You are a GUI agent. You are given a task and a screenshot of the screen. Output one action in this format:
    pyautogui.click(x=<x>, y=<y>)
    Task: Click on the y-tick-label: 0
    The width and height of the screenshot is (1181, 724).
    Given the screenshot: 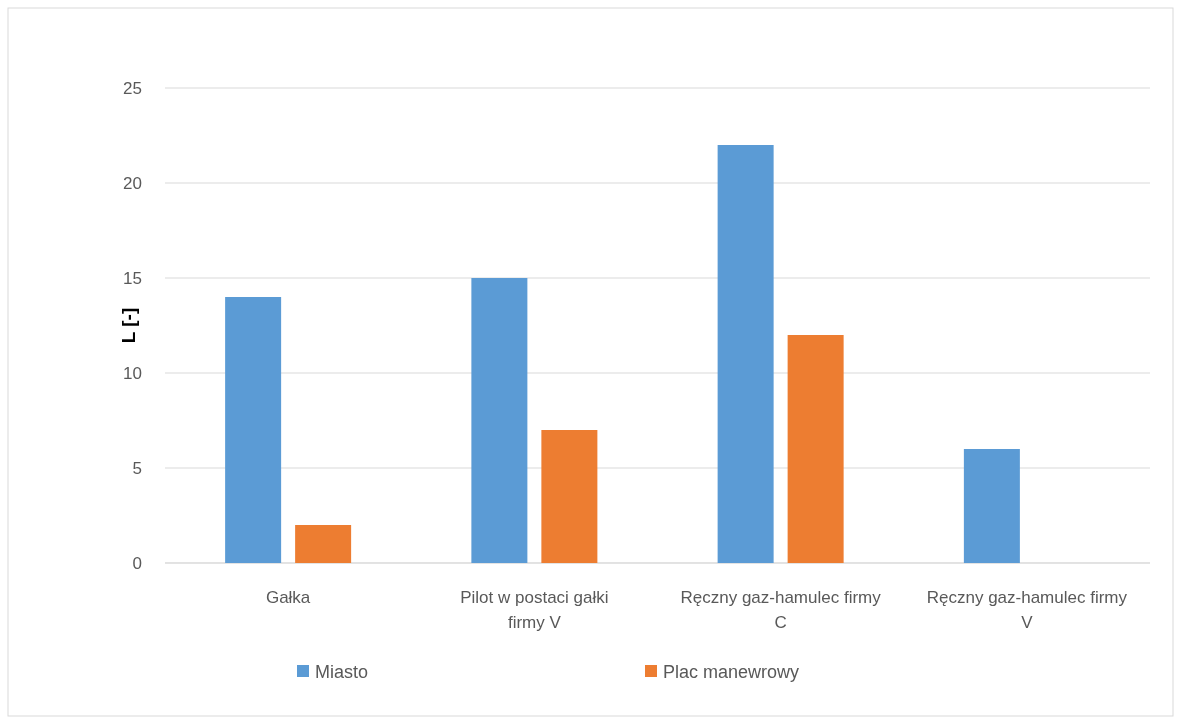 What is the action you would take?
    pyautogui.click(x=137, y=563)
    